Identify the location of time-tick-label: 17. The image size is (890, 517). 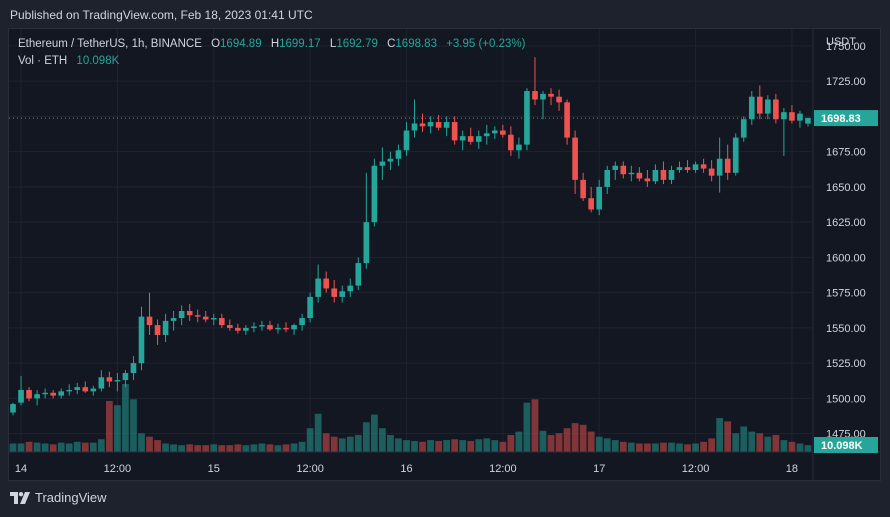
(599, 469).